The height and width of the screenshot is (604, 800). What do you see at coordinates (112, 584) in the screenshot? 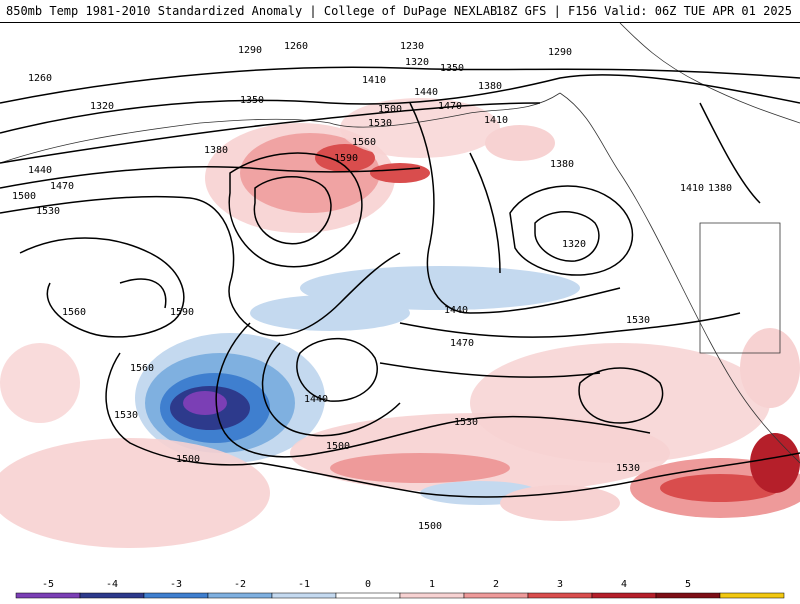
I see `colorbar-tick-label: -4` at bounding box center [112, 584].